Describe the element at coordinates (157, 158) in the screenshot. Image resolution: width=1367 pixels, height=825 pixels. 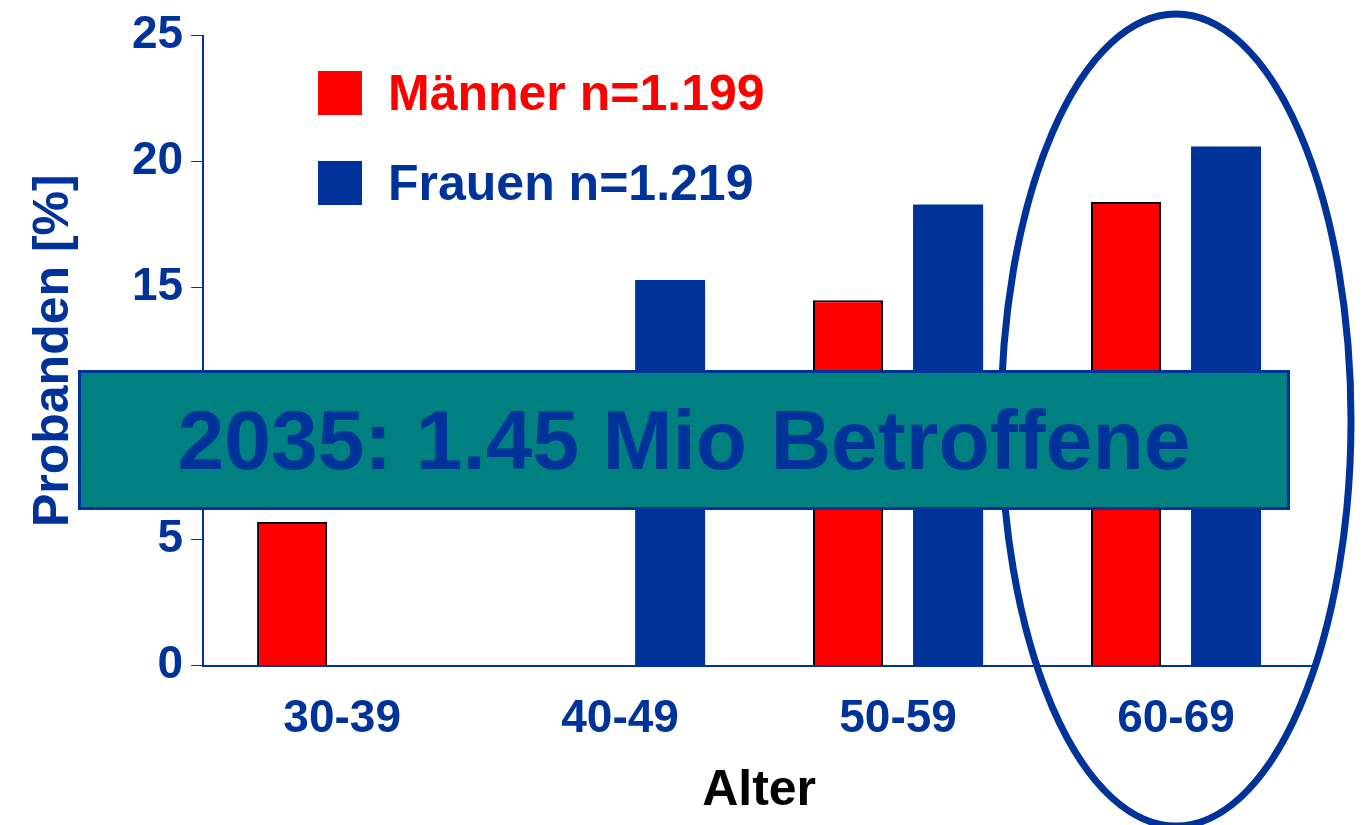
I see `y-tick-label: 20` at that location.